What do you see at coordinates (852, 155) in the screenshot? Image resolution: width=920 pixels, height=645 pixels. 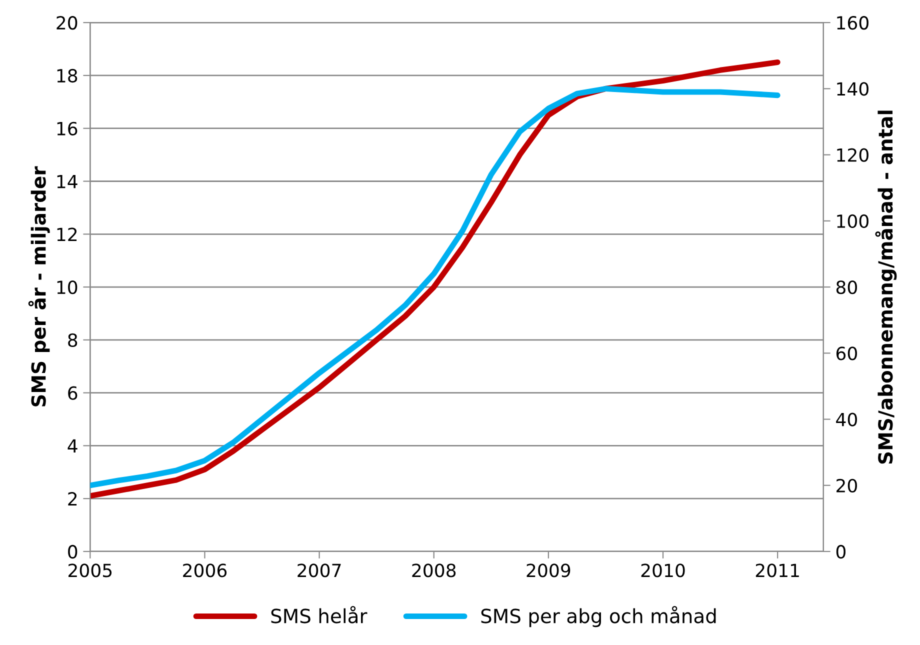 I see `y2-tick-label: 120` at bounding box center [852, 155].